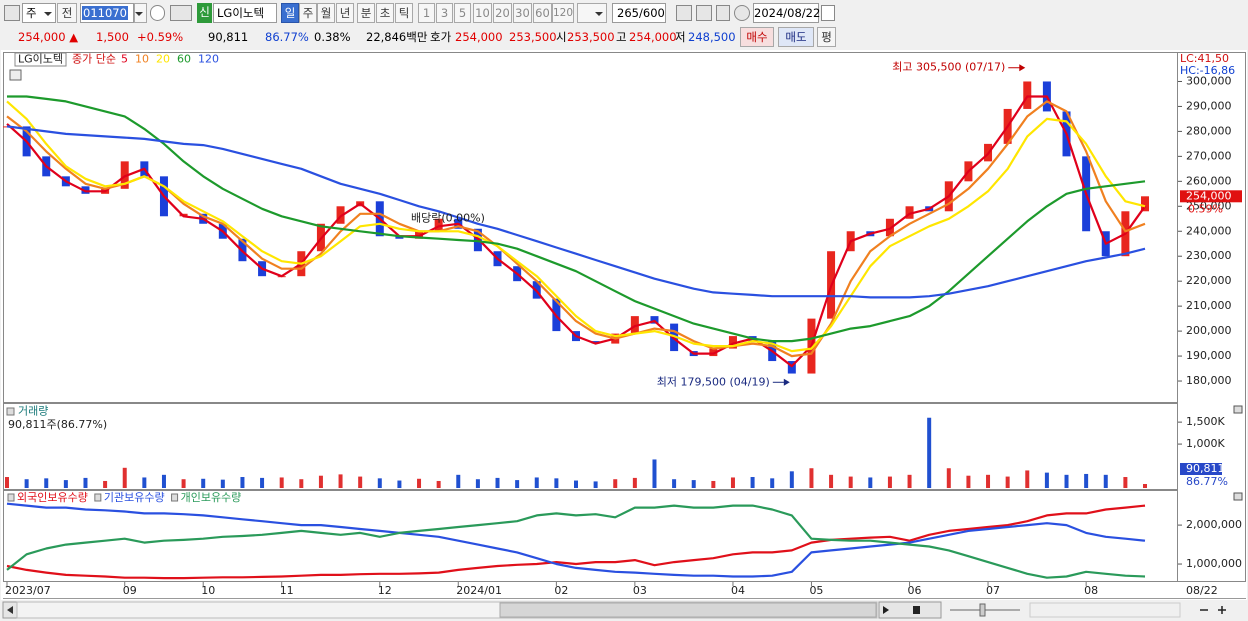 The image size is (1248, 621). I want to click on calendar-button, so click(828, 13).